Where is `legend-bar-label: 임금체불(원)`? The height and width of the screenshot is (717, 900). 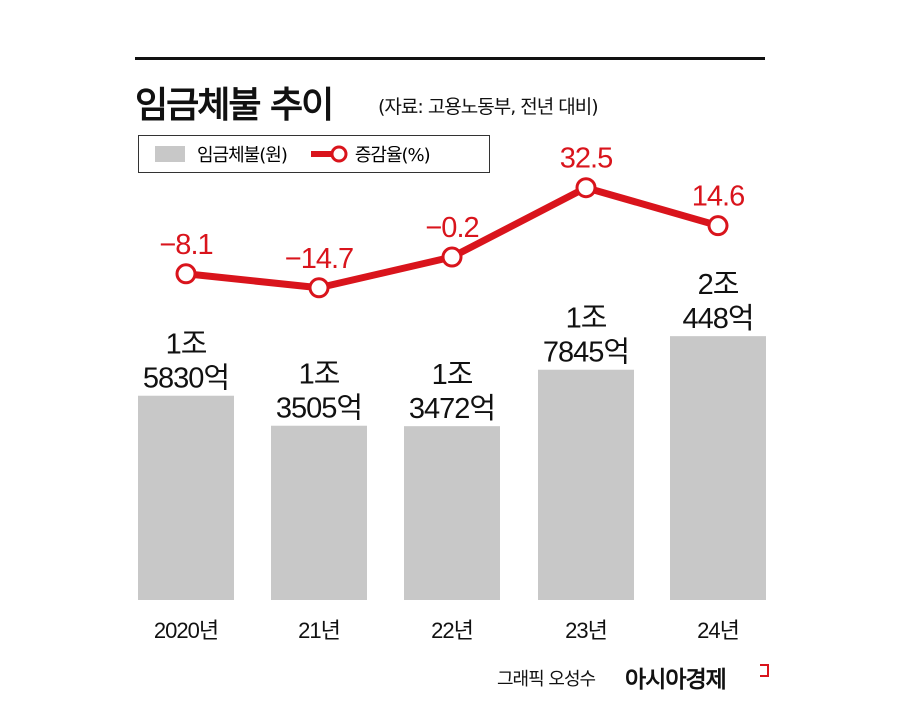 legend-bar-label: 임금체불(원) is located at coordinates (242, 155).